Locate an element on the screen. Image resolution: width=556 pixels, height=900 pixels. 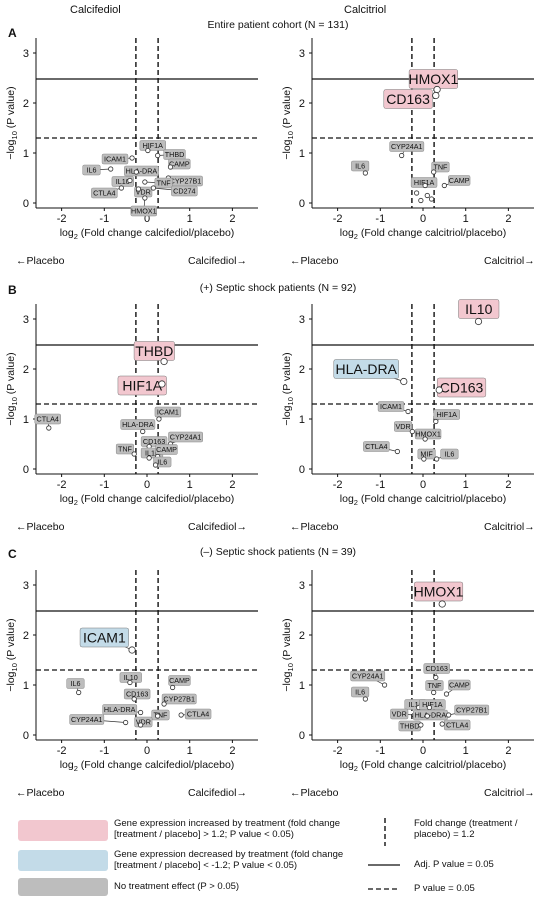
arrow-placebo-c-left: ←Placebo is located at coordinates (40, 793).